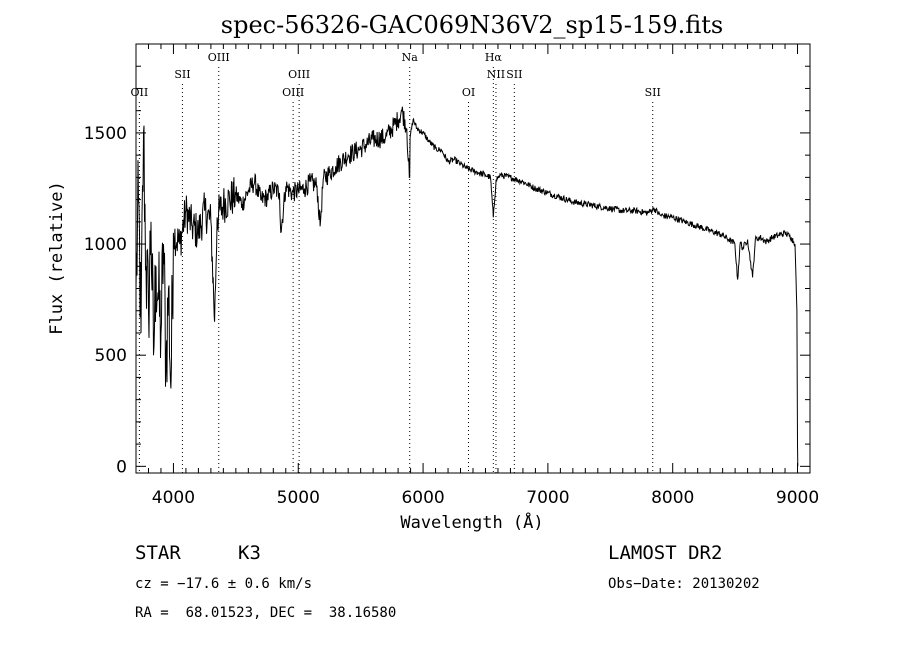  Describe the element at coordinates (299, 74) in the screenshot. I see `line-label-4: OIII` at that location.